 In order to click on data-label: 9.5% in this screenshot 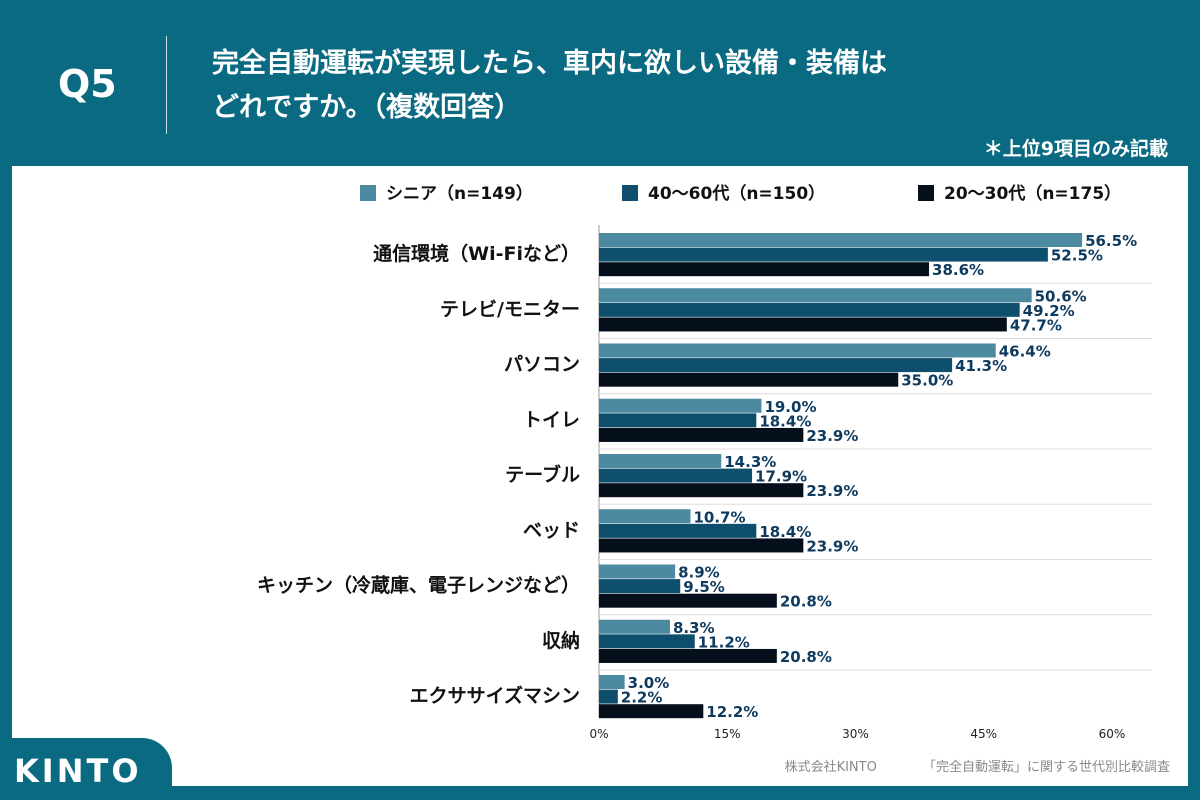, I will do `click(704, 587)`.